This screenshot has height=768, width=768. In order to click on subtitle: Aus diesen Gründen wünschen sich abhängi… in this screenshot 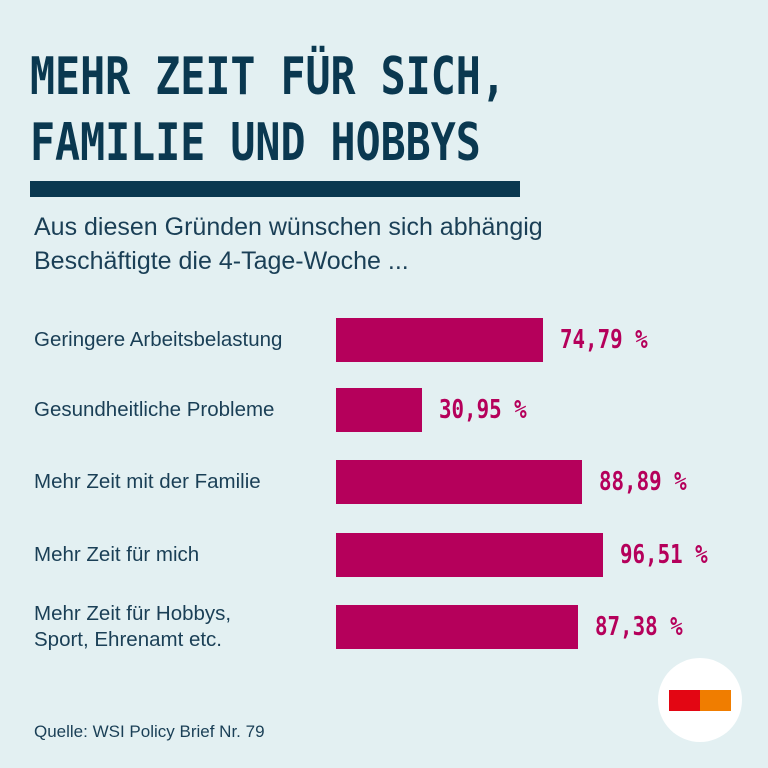, I will do `click(288, 244)`.